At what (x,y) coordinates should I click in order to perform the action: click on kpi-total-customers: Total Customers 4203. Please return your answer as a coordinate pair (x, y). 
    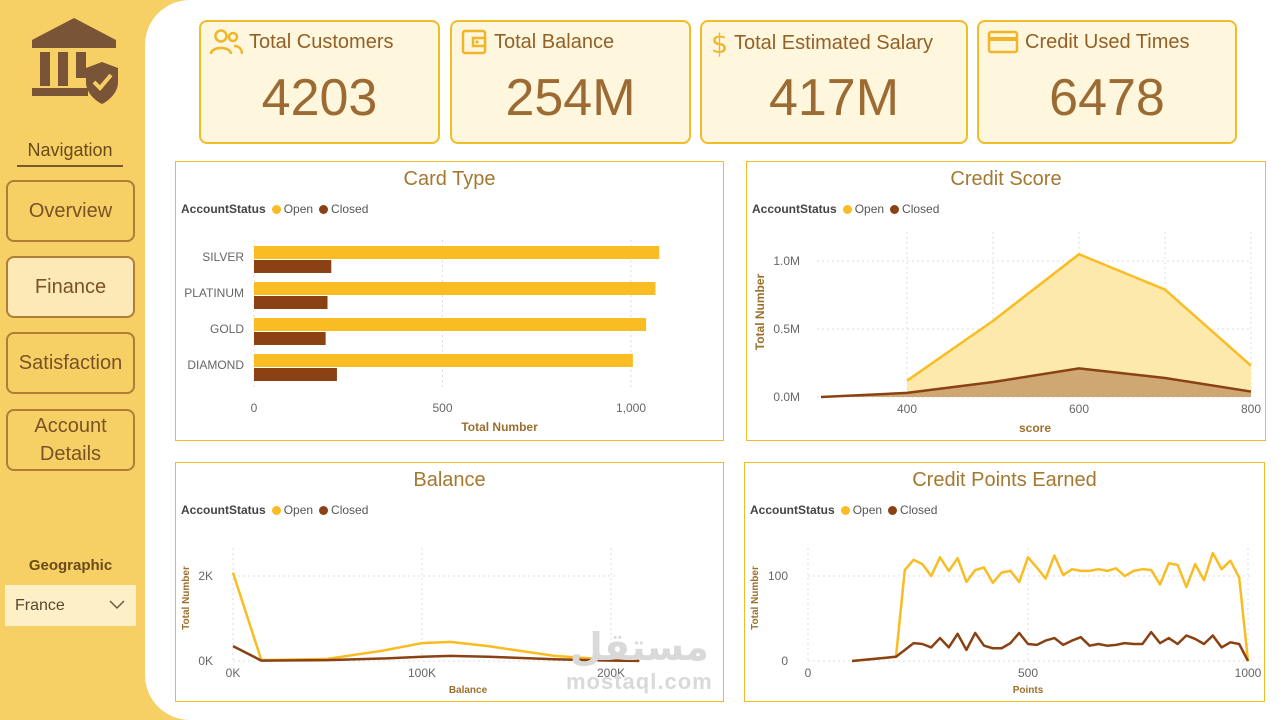
    Looking at the image, I should click on (319, 82).